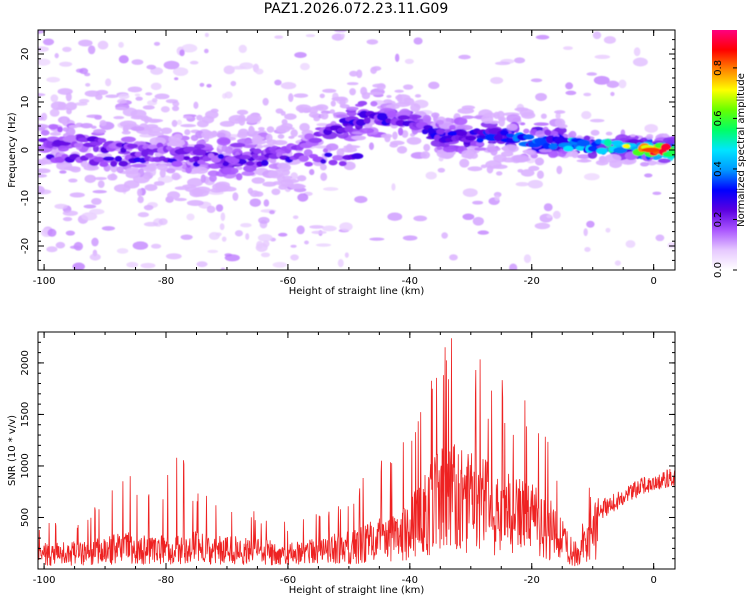  I want to click on y-tick-label: 10, so click(25, 102).